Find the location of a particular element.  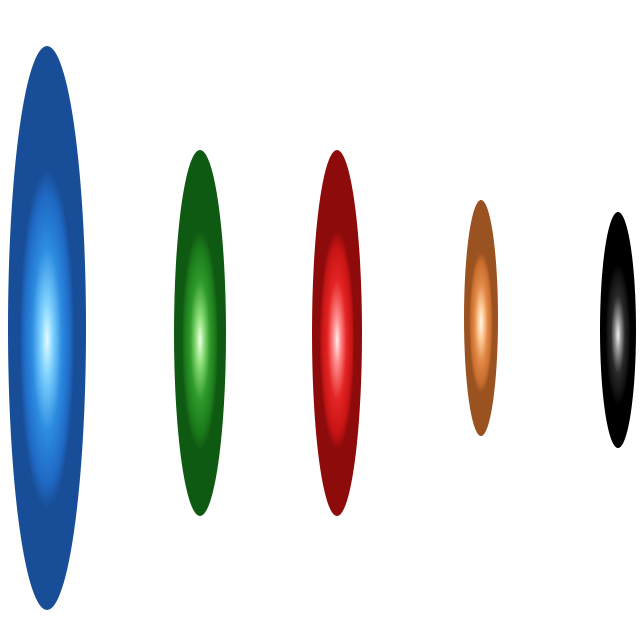

black-ellipsoid is located at coordinates (618, 330).